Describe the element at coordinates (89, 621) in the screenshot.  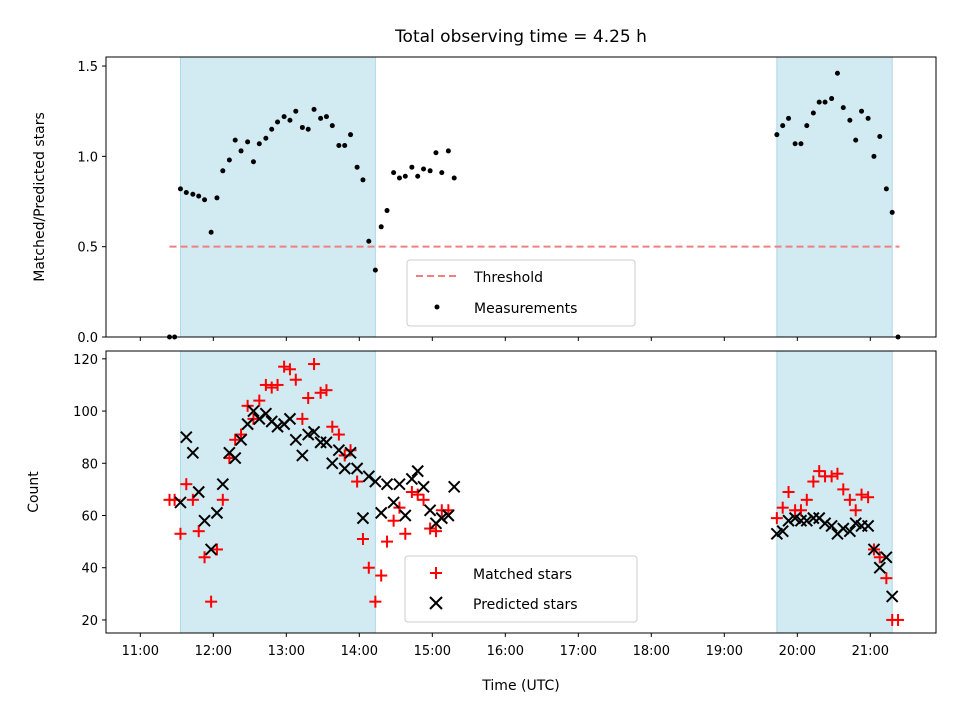
I see `y-tick-label: 20` at that location.